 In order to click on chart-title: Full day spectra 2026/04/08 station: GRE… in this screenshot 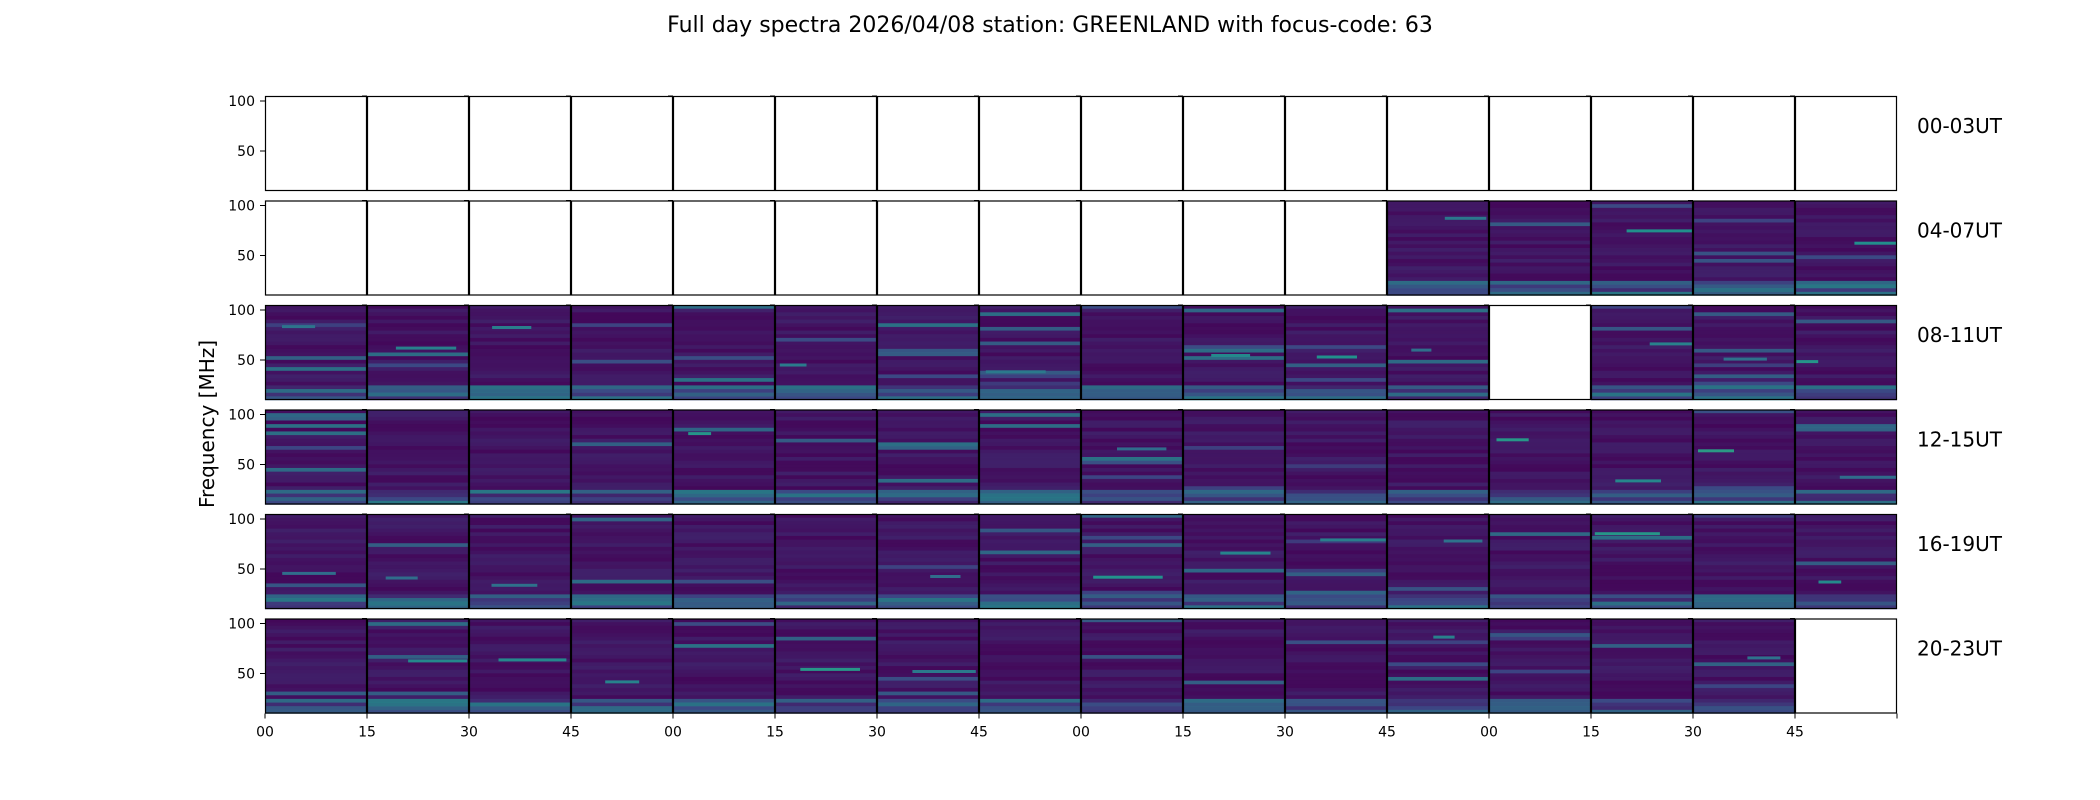, I will do `click(1050, 25)`.